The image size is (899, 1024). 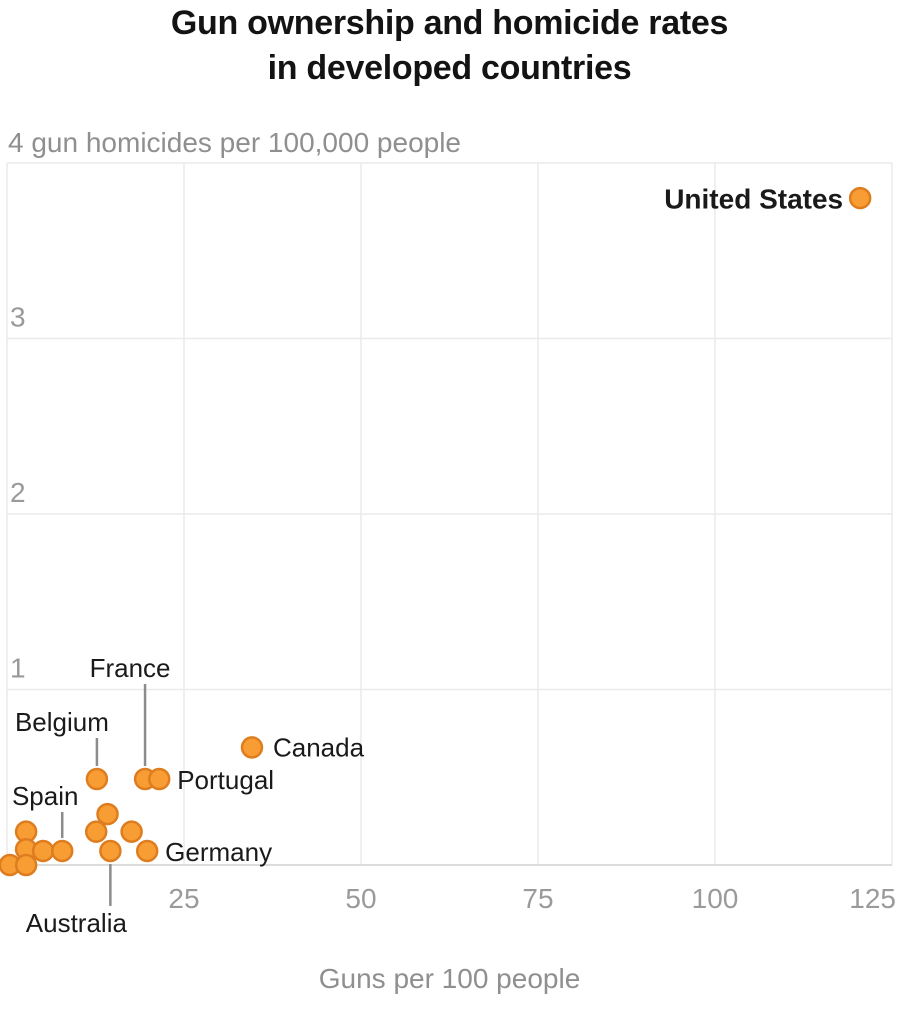 What do you see at coordinates (18, 668) in the screenshot?
I see `y-tick-label: 1` at bounding box center [18, 668].